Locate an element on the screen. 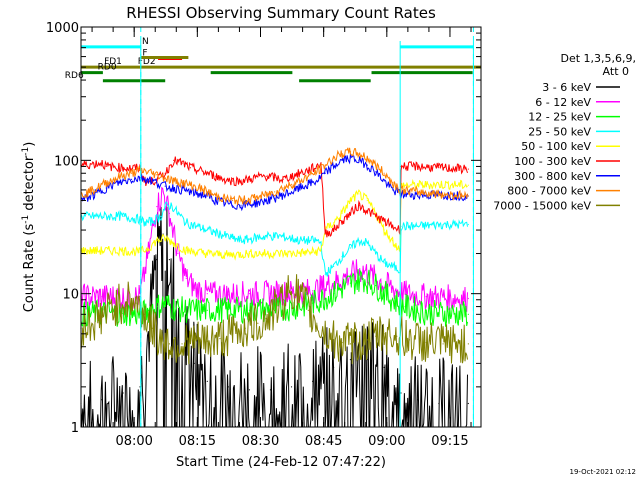 This screenshot has width=640, height=480. legend-label-6-12-kev: 6 - 12 keV is located at coordinates (563, 102).